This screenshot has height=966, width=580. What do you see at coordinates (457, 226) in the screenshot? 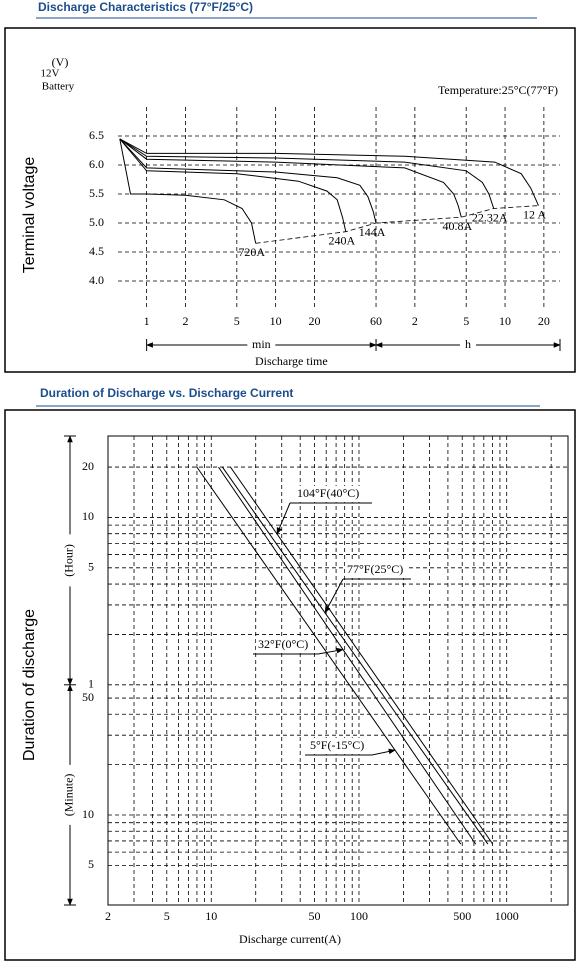
I see `series-label: 40.8A` at bounding box center [457, 226].